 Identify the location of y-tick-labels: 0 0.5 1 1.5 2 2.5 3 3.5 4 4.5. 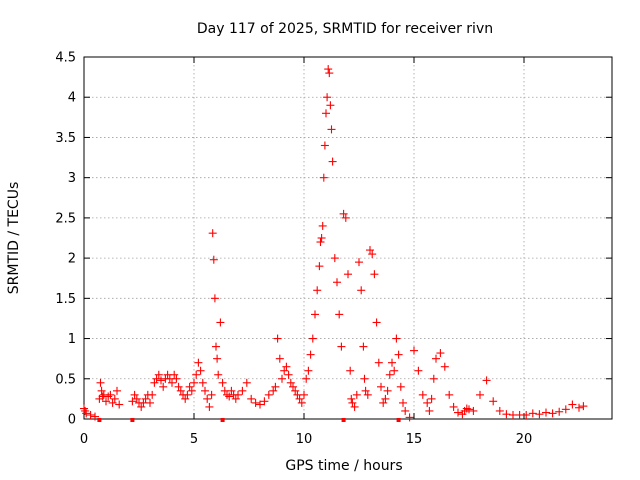
(65, 239).